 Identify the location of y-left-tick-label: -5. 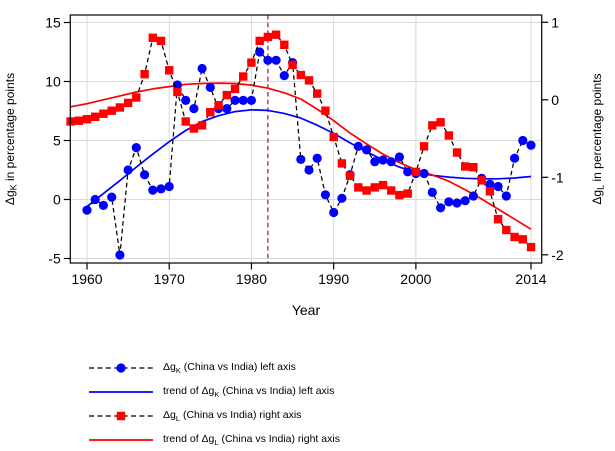
(54, 259).